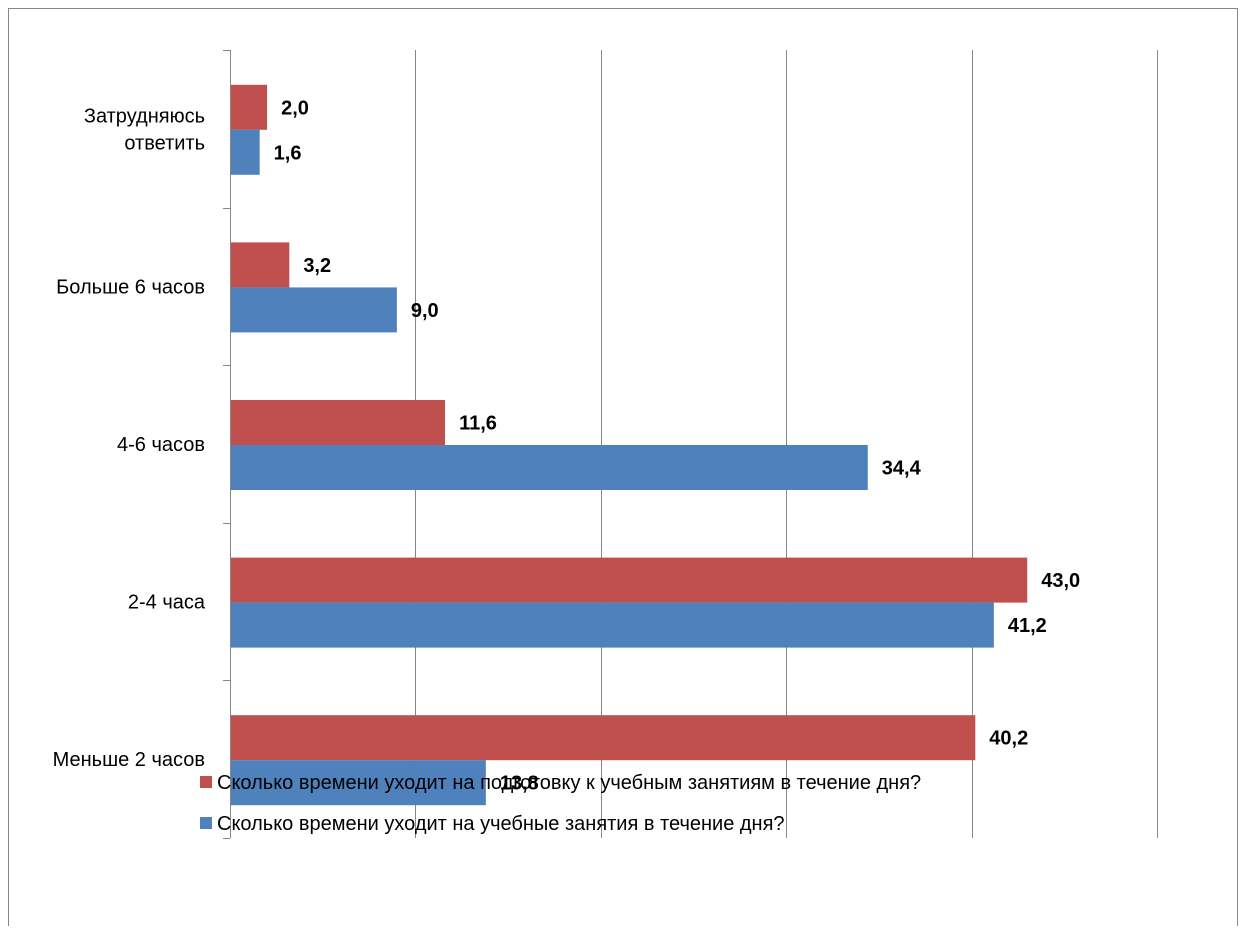  What do you see at coordinates (425, 311) in the screenshot?
I see `data-label: 9,0` at bounding box center [425, 311].